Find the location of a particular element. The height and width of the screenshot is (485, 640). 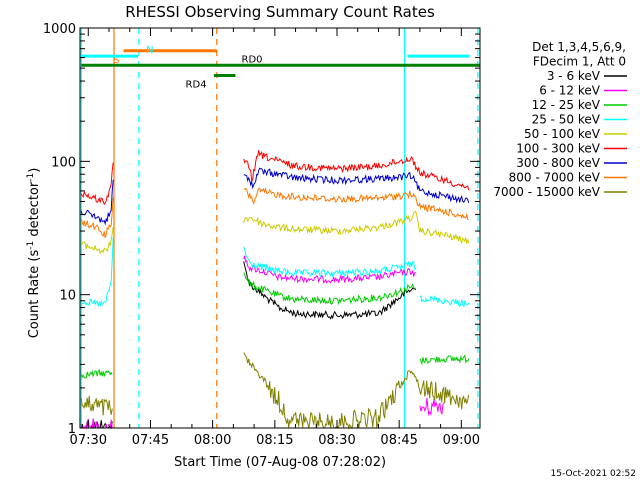

legend-label-6-12-kev: 6 - 12 keV is located at coordinates (570, 91).